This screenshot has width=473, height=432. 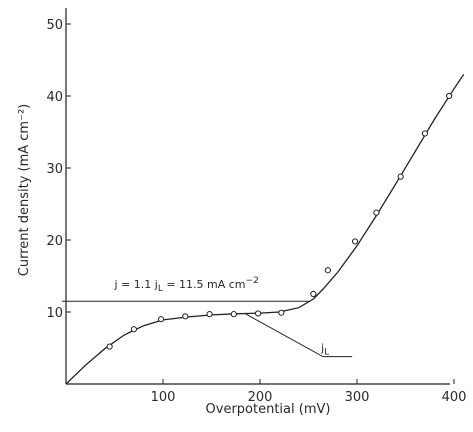 What do you see at coordinates (454, 397) in the screenshot?
I see `x-tick-label: 400` at bounding box center [454, 397].